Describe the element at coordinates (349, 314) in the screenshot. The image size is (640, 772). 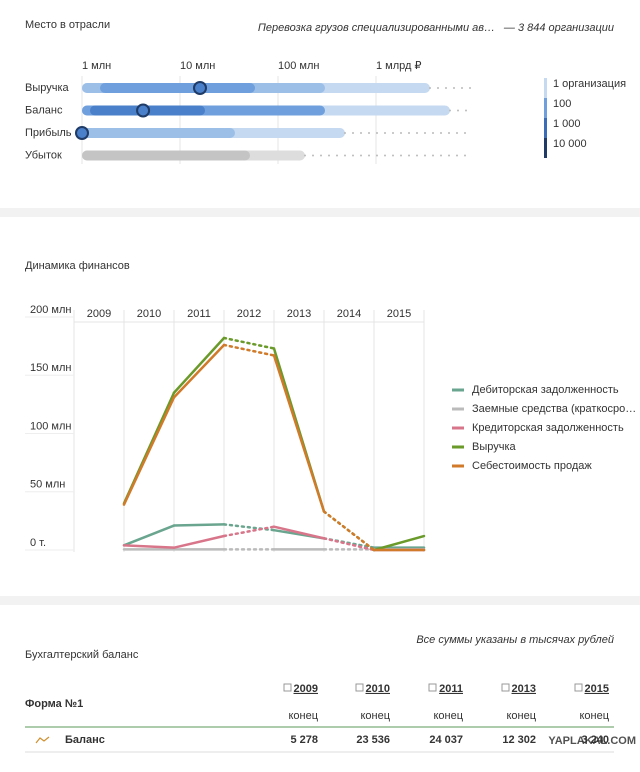
I see `x-tick-label: 2014` at that location.